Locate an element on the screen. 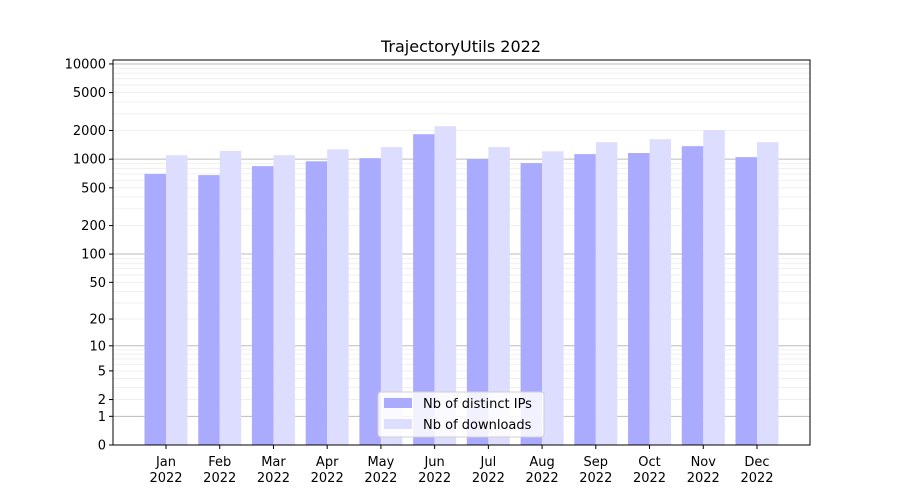 The height and width of the screenshot is (504, 900). y-tick-label: 10000 is located at coordinates (85, 64).